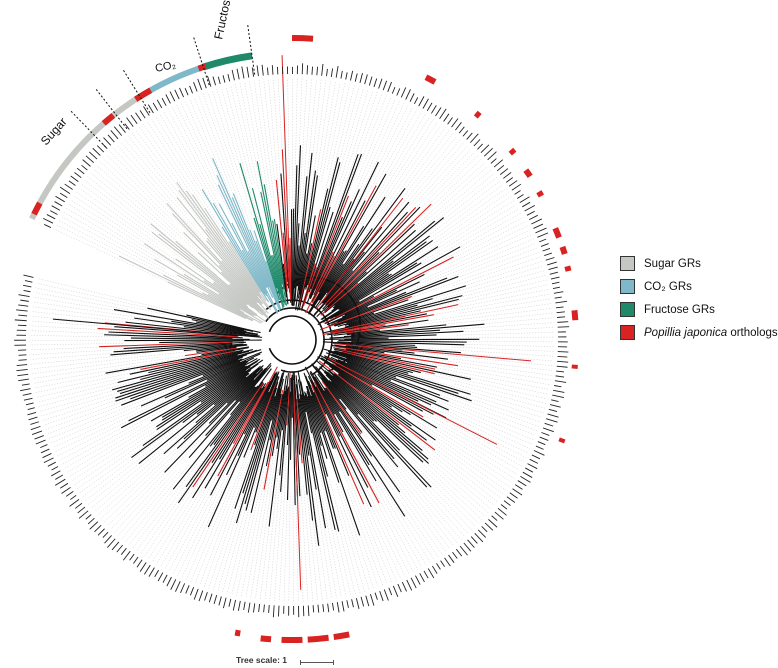 This screenshot has width=778, height=668. What do you see at coordinates (222, 20) in the screenshot?
I see `fructose-clade-label: Fructose` at bounding box center [222, 20].